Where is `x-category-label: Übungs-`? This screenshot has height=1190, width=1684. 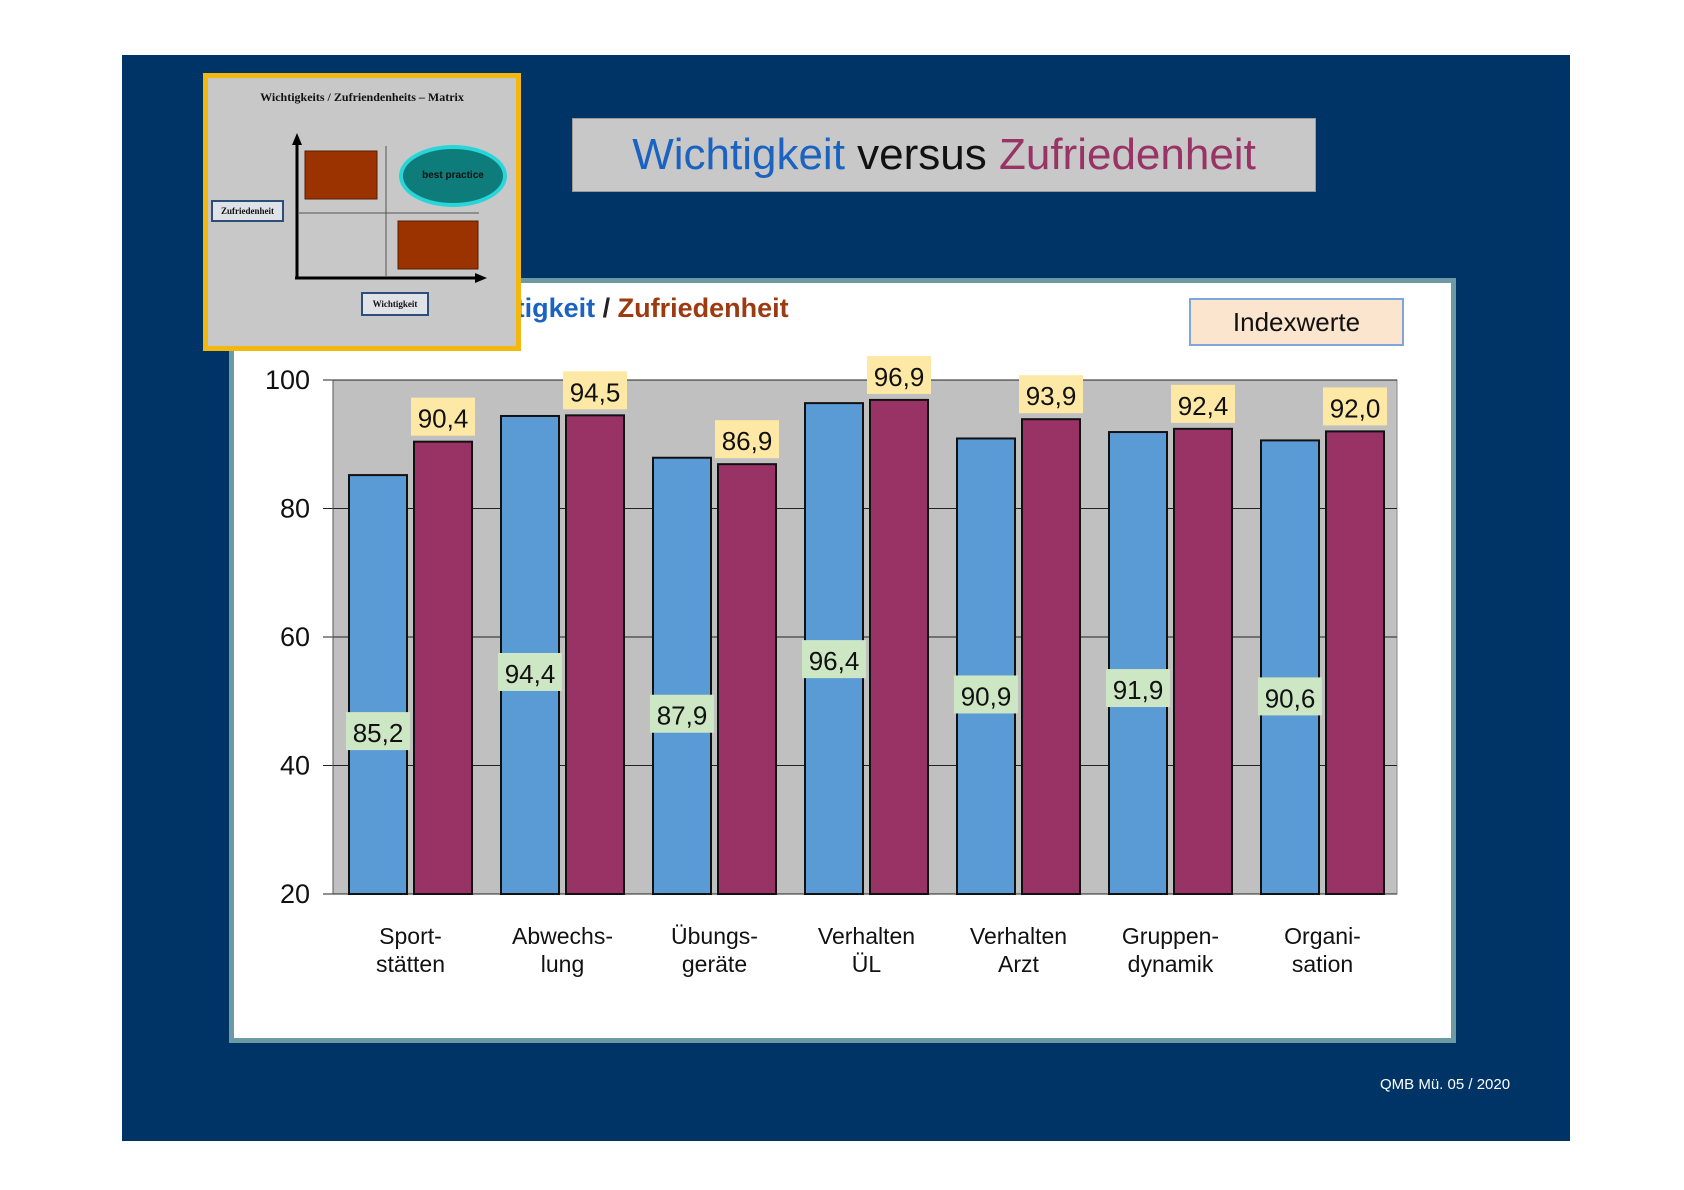 x-category-label: Übungs- is located at coordinates (714, 936).